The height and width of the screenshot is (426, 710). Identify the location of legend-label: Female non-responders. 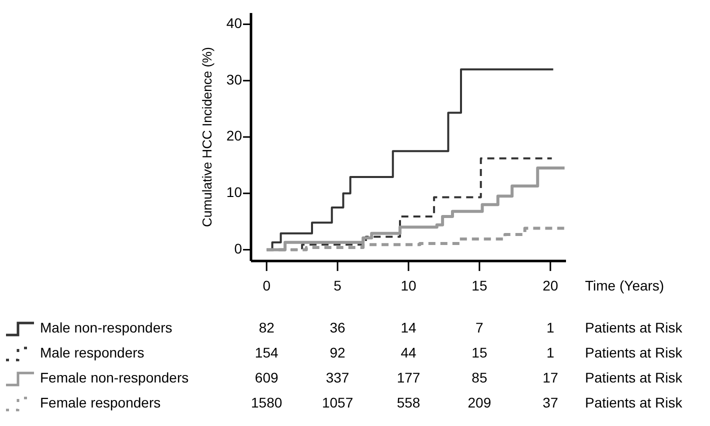
(114, 378).